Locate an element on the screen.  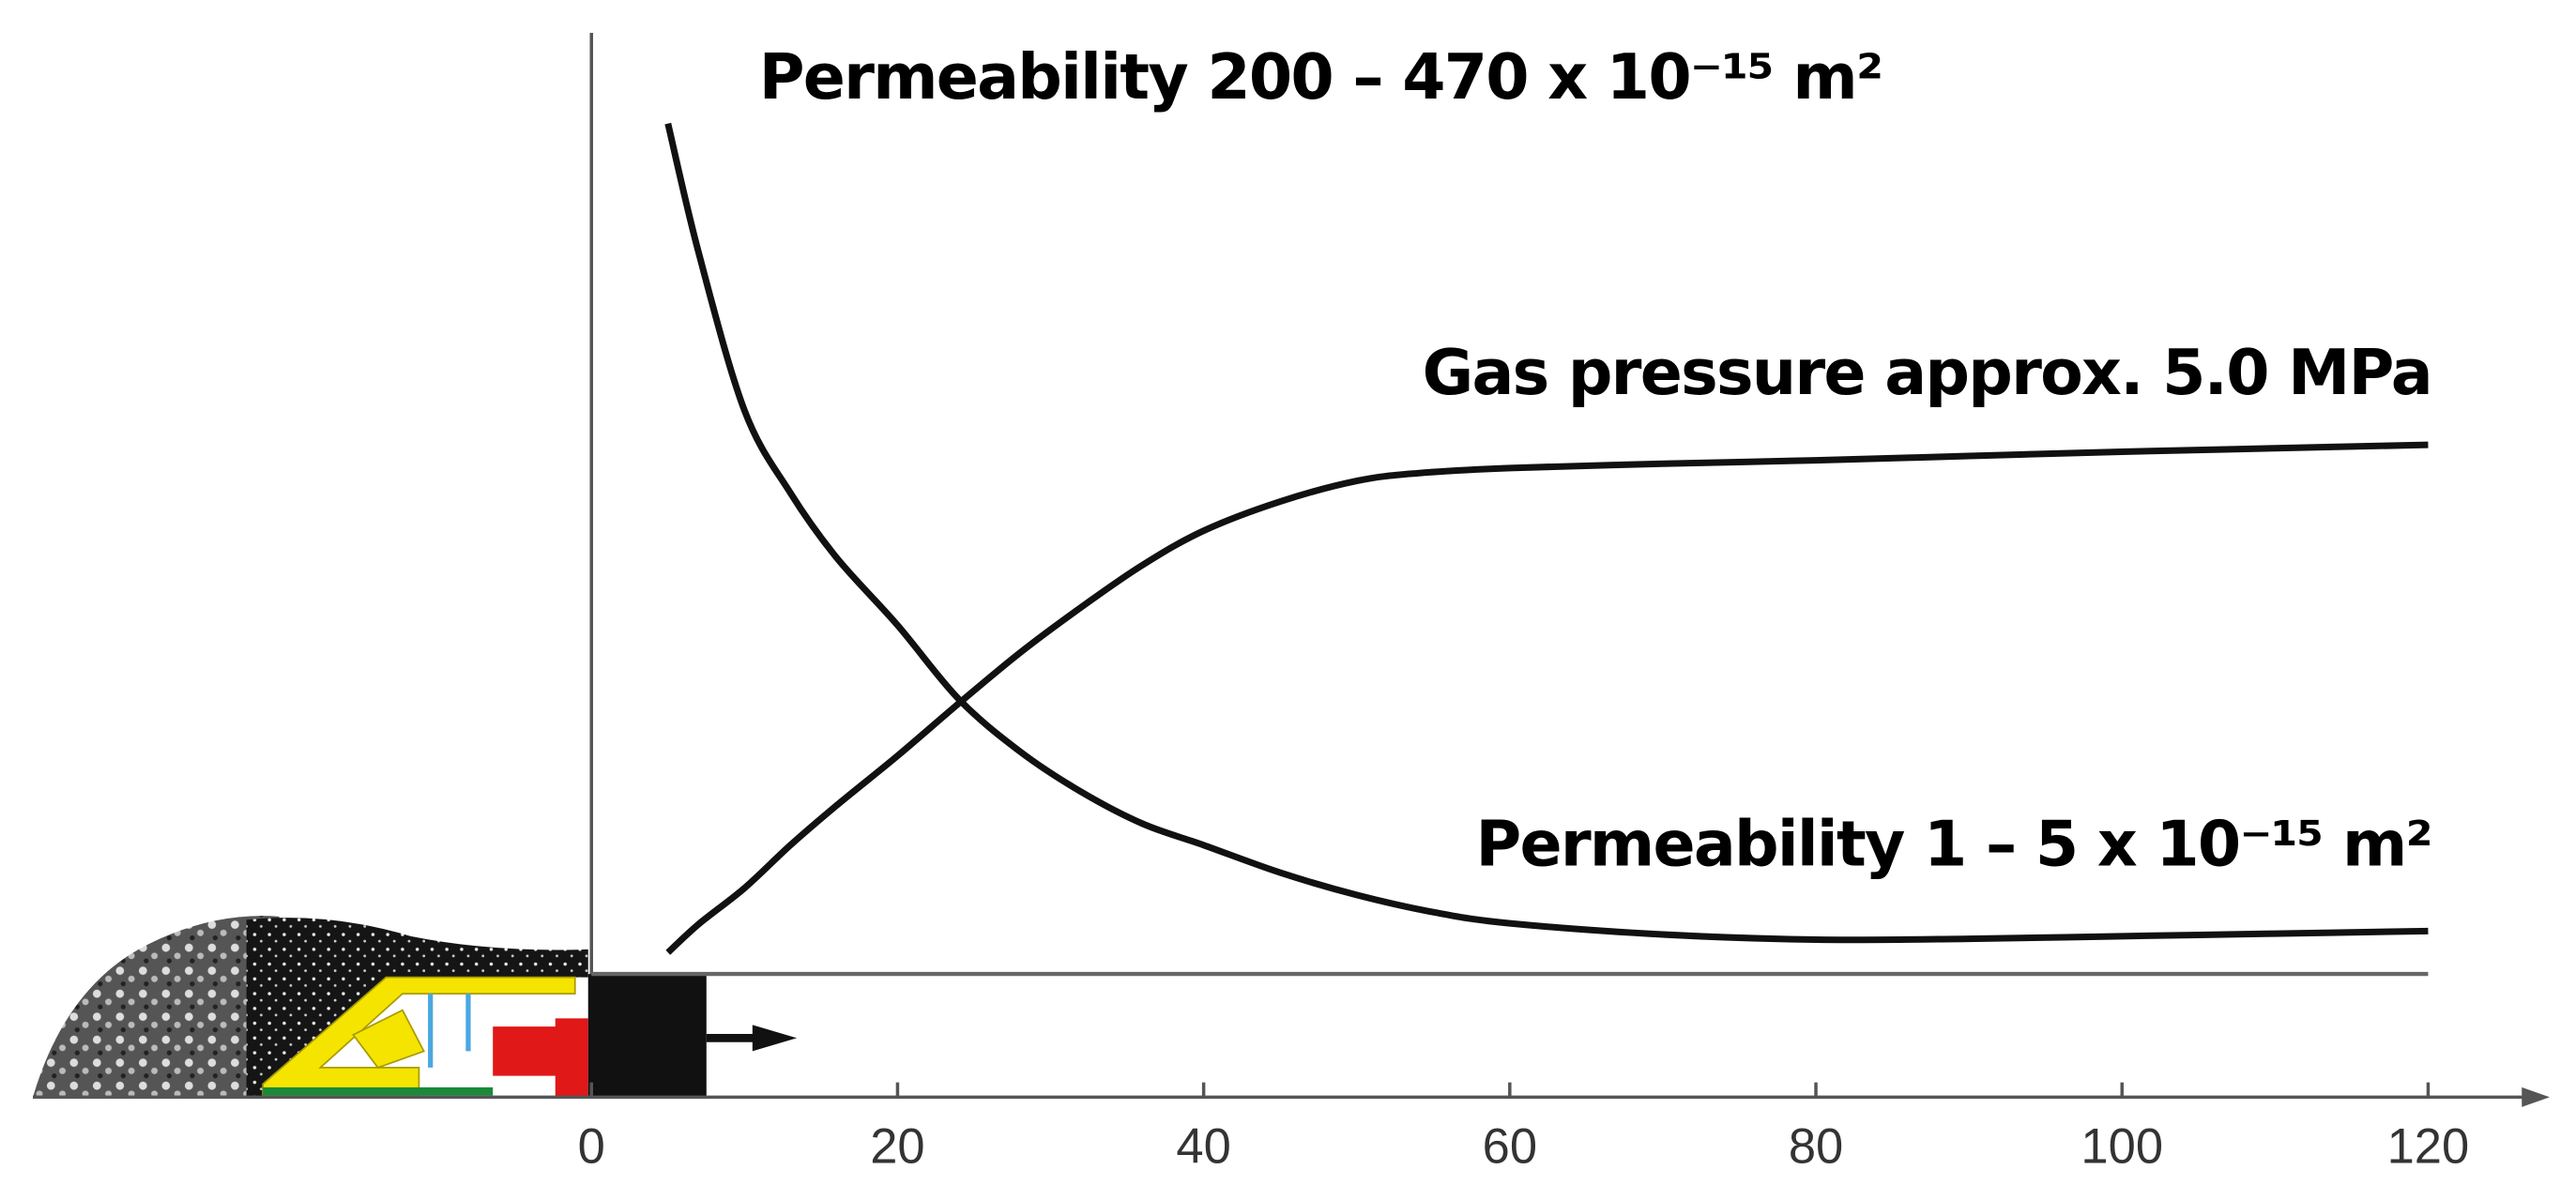
x-tick-label: 120 is located at coordinates (2428, 1146).